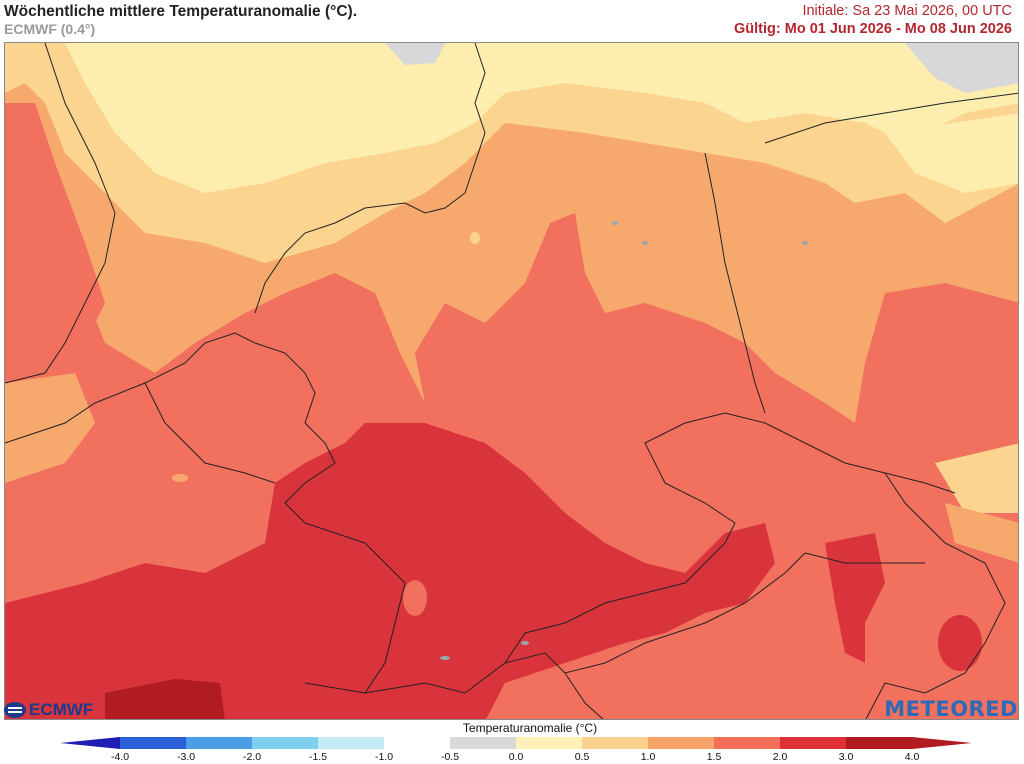 The width and height of the screenshot is (1024, 764). Describe the element at coordinates (475, 238) in the screenshot. I see `anomaly-spot-north` at that location.